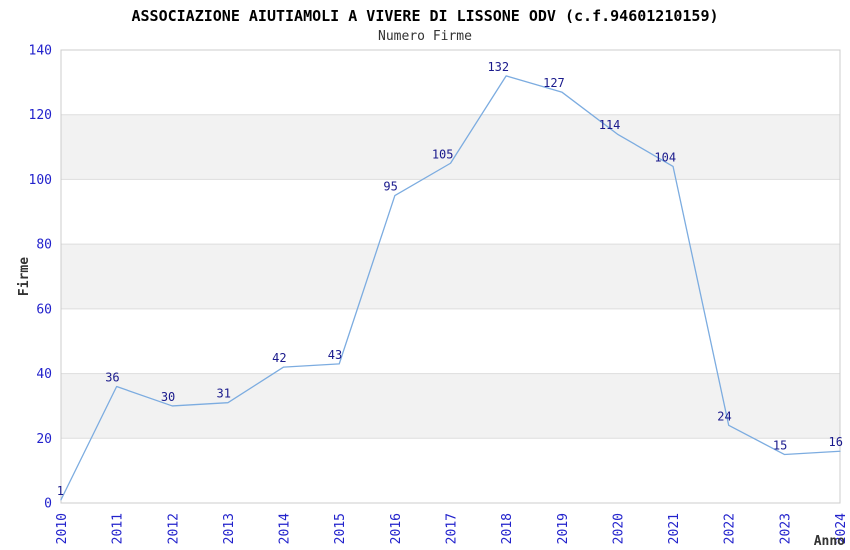 The image size is (850, 550). What do you see at coordinates (48, 504) in the screenshot?
I see `y-tick-label: 0` at bounding box center [48, 504].